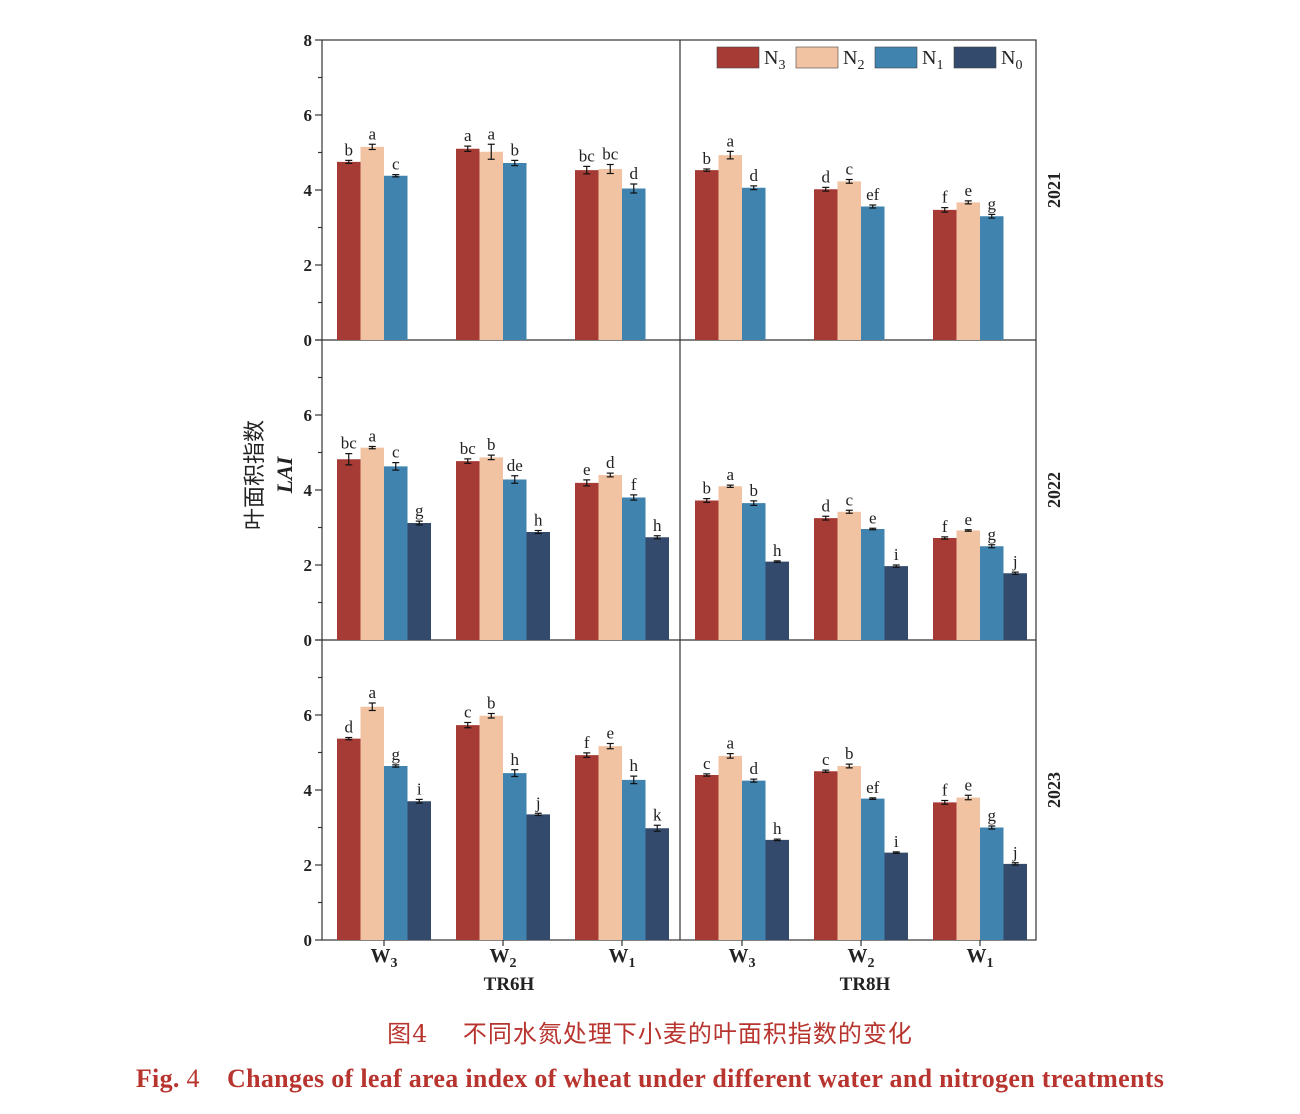 The image size is (1300, 1114). What do you see at coordinates (975, 57) in the screenshot?
I see `legend-swatch-N0` at bounding box center [975, 57].